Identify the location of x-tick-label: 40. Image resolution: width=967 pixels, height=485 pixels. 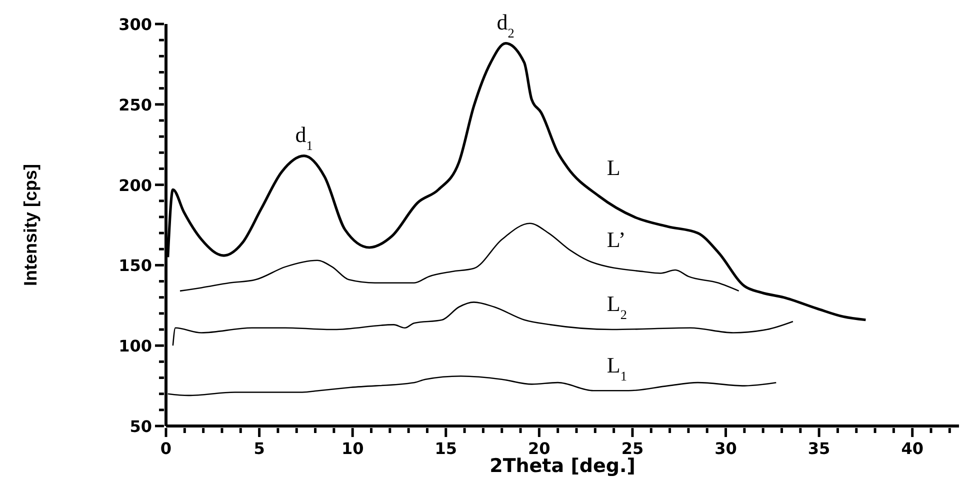
(912, 448).